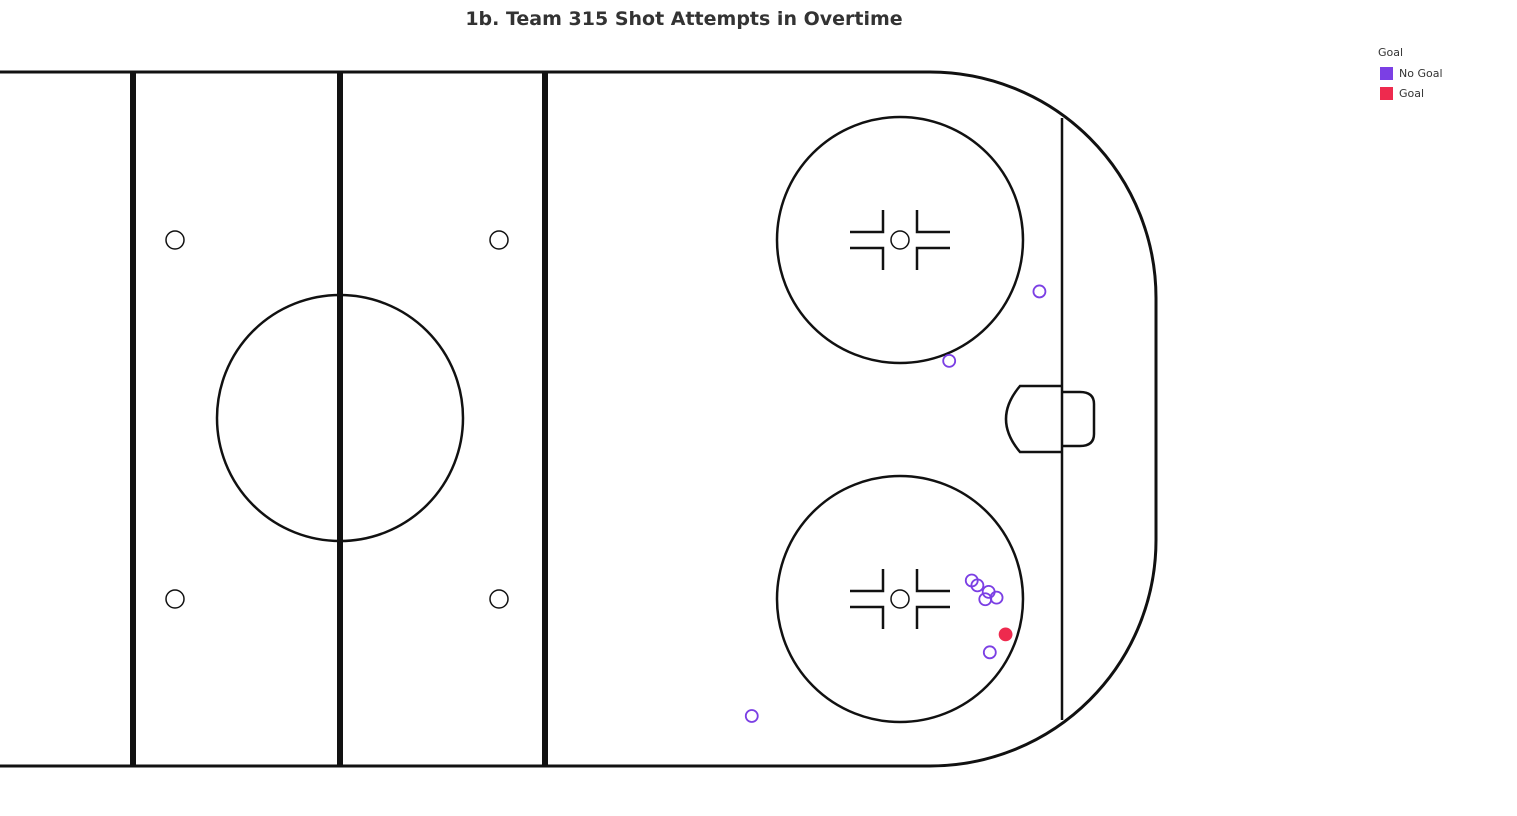 The image size is (1517, 816). I want to click on legend: Goal No Goal Goal, so click(1410, 74).